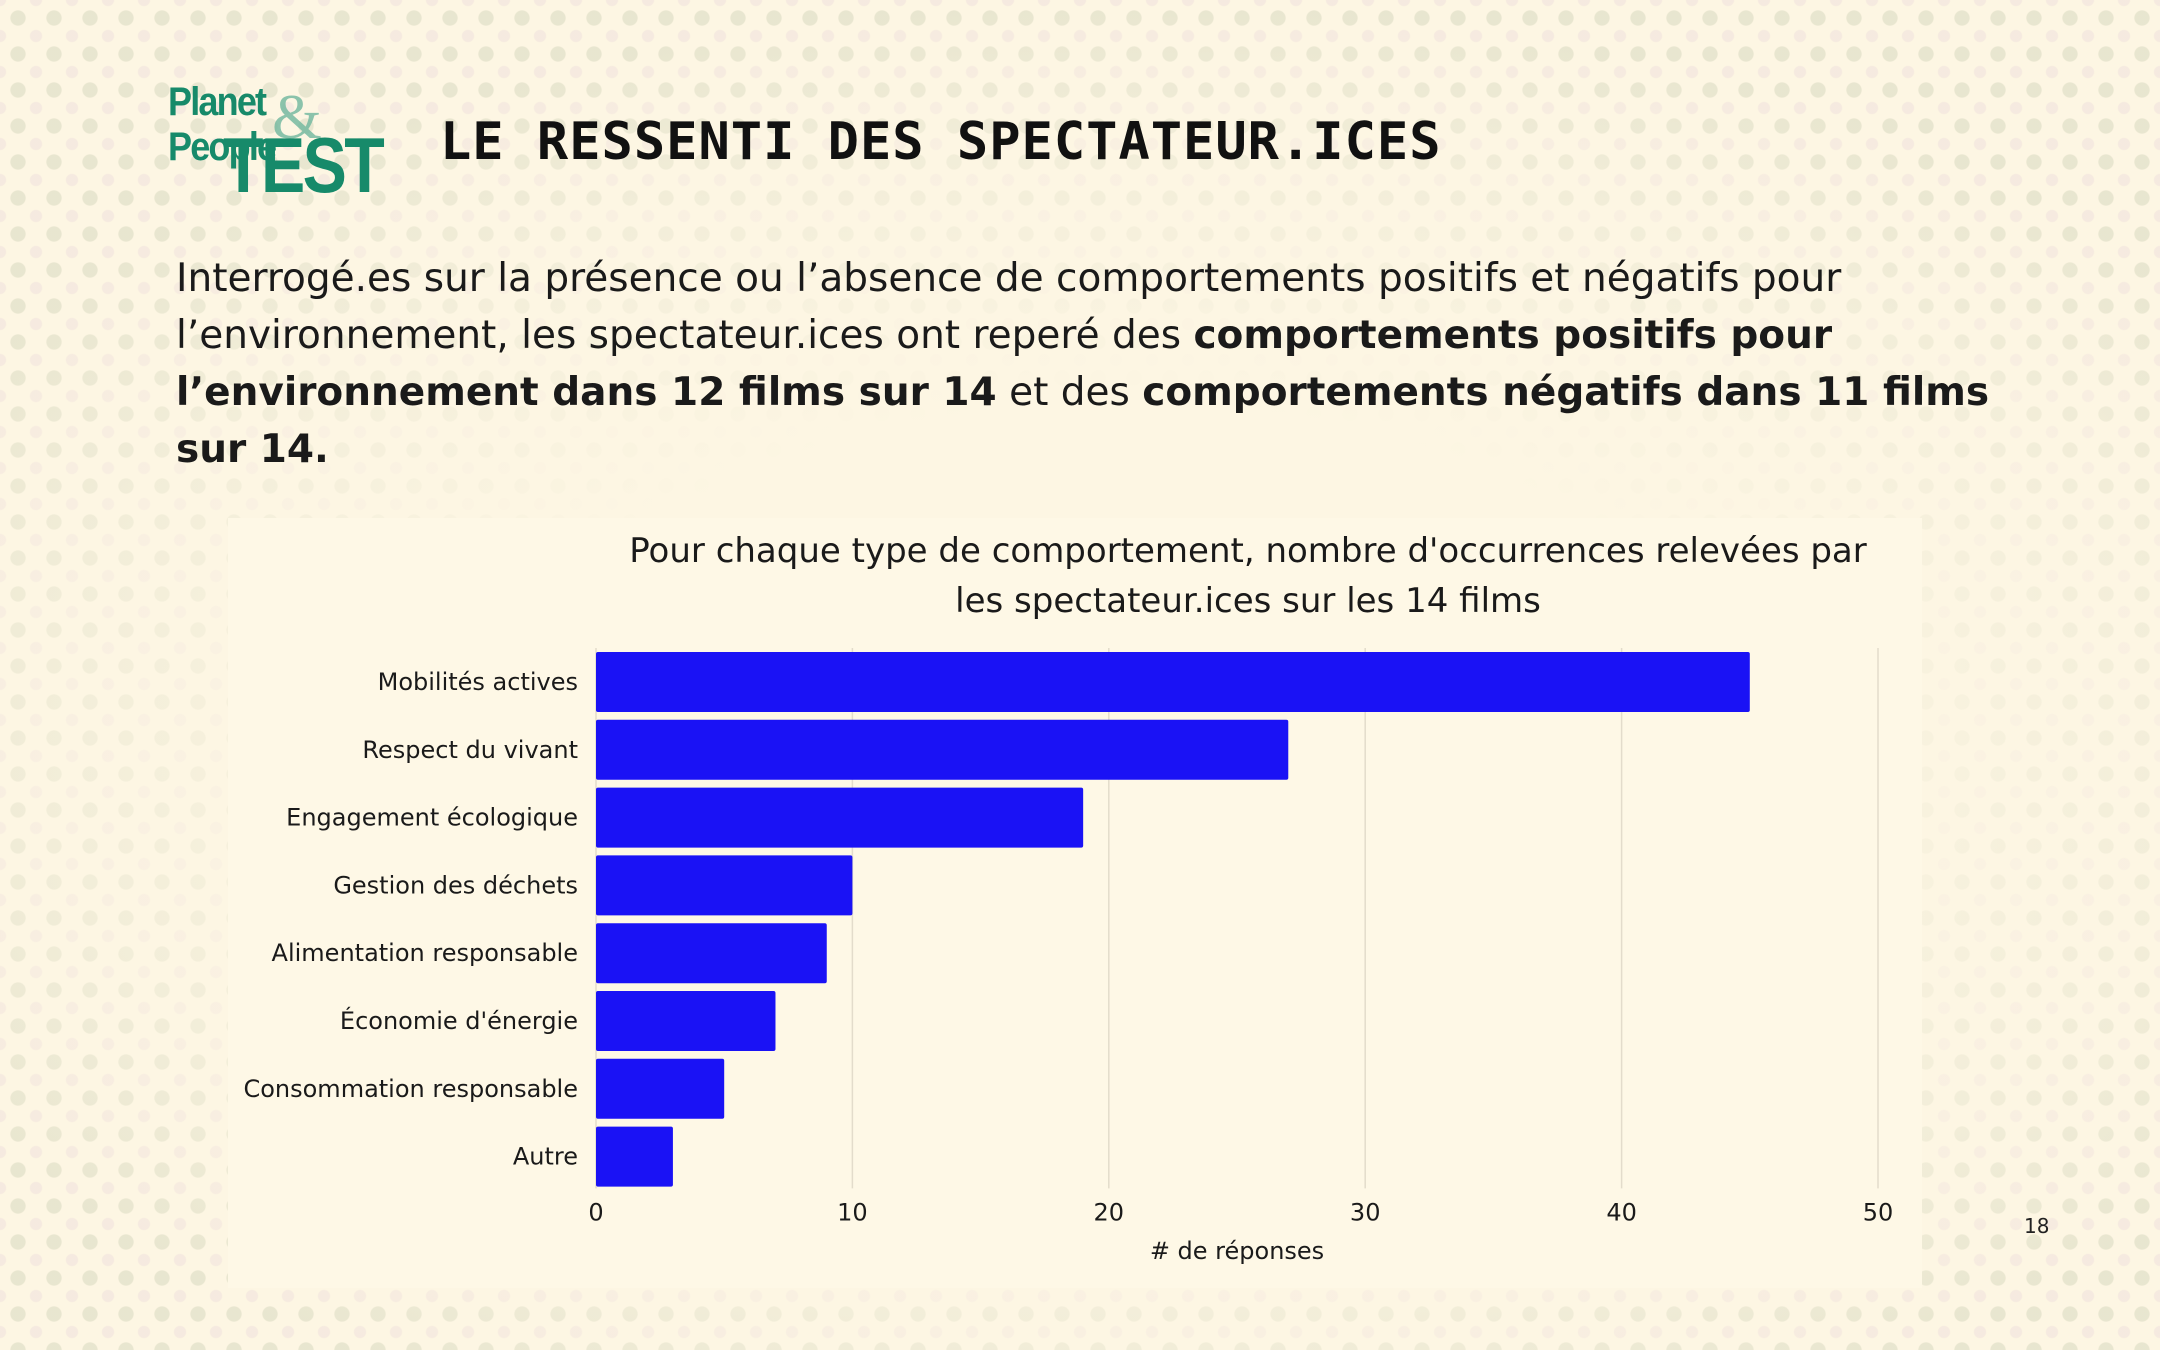  I want to click on x-tick-label: 50, so click(1878, 1212).